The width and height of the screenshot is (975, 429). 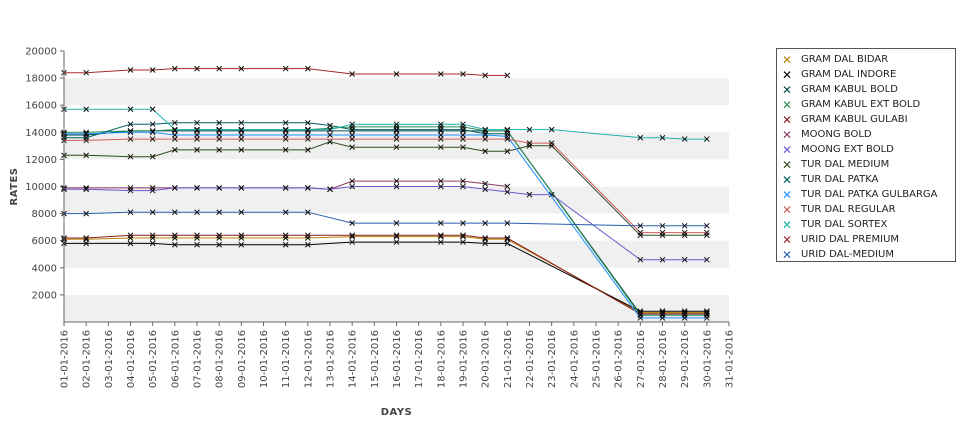 What do you see at coordinates (44, 214) in the screenshot?
I see `y-tick-label: 8000` at bounding box center [44, 214].